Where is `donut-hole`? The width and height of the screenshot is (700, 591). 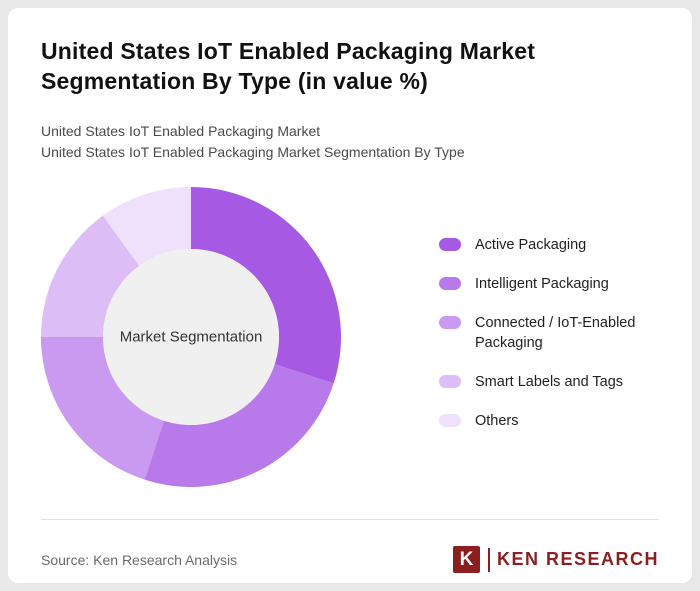
donut-hole is located at coordinates (191, 336).